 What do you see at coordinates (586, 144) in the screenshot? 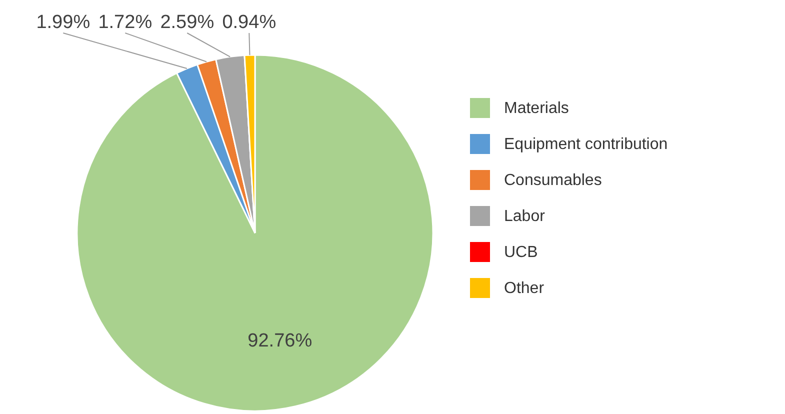
I see `legend-label: Equipment contribution` at bounding box center [586, 144].